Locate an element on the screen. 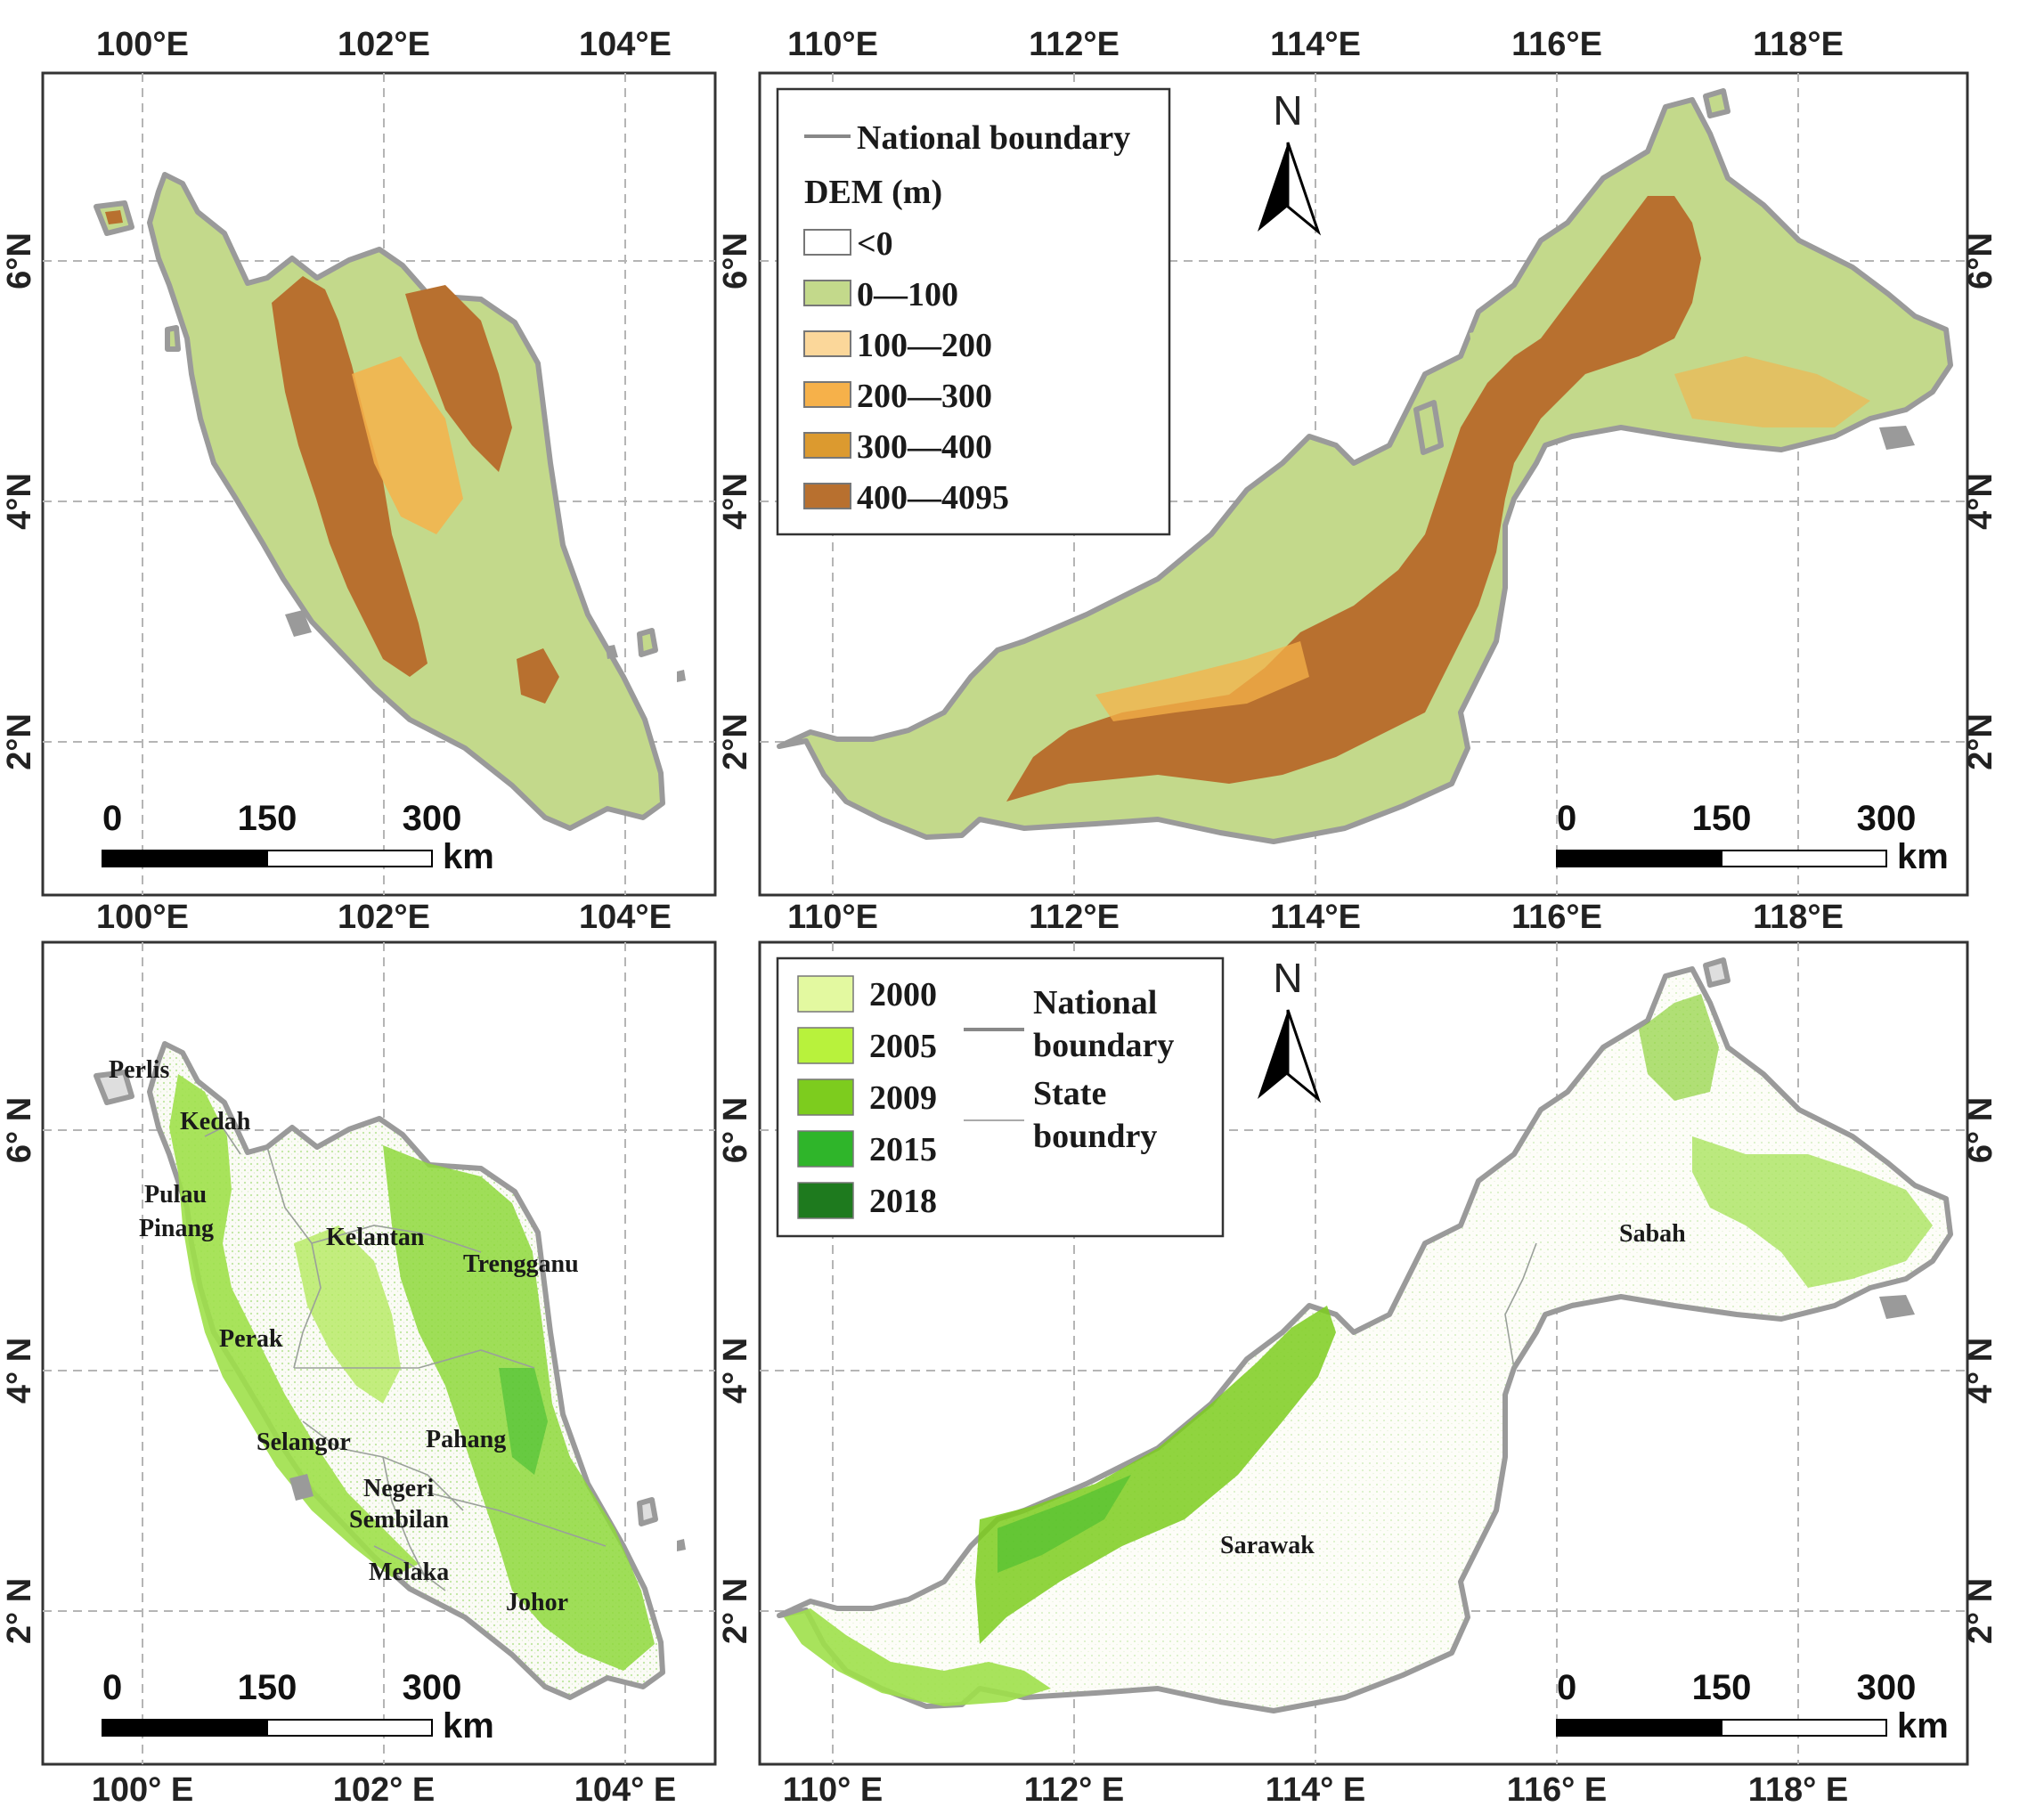  x-tick-label: 116°E is located at coordinates (1556, 917).